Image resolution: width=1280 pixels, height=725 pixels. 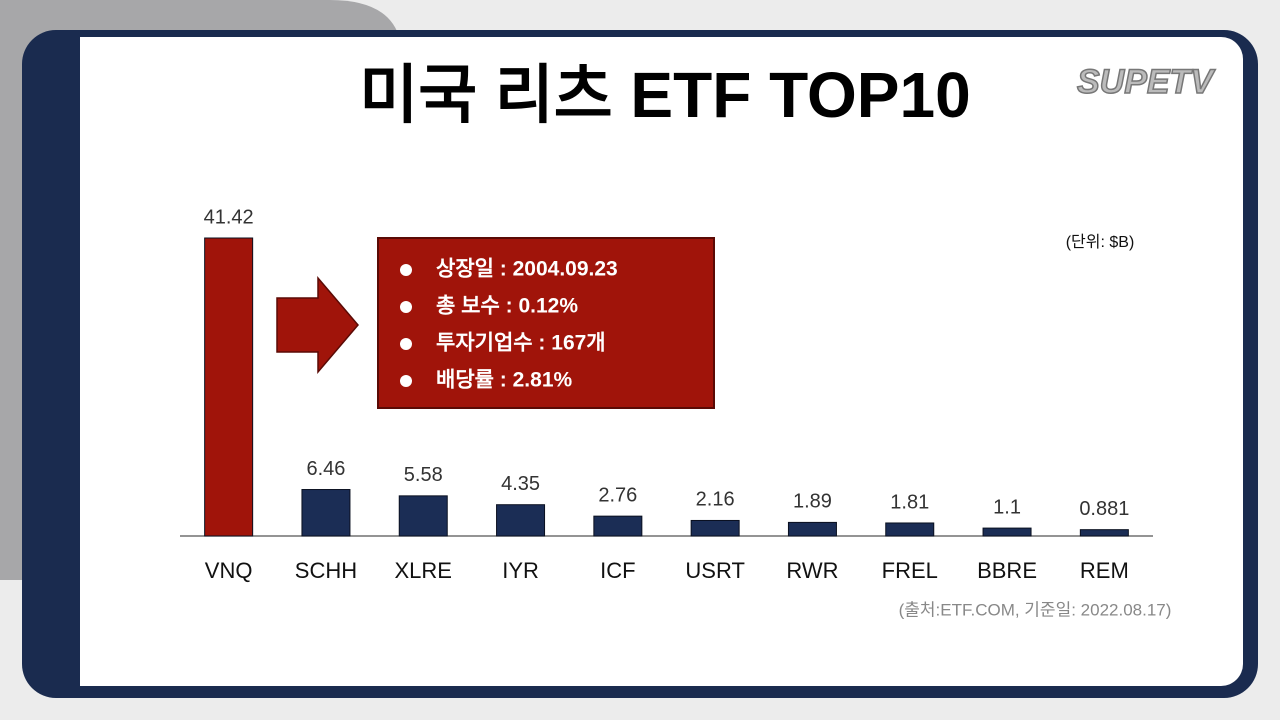 What do you see at coordinates (664, 95) in the screenshot?
I see `chart-title: 미국 리츠 ETF TOP10` at bounding box center [664, 95].